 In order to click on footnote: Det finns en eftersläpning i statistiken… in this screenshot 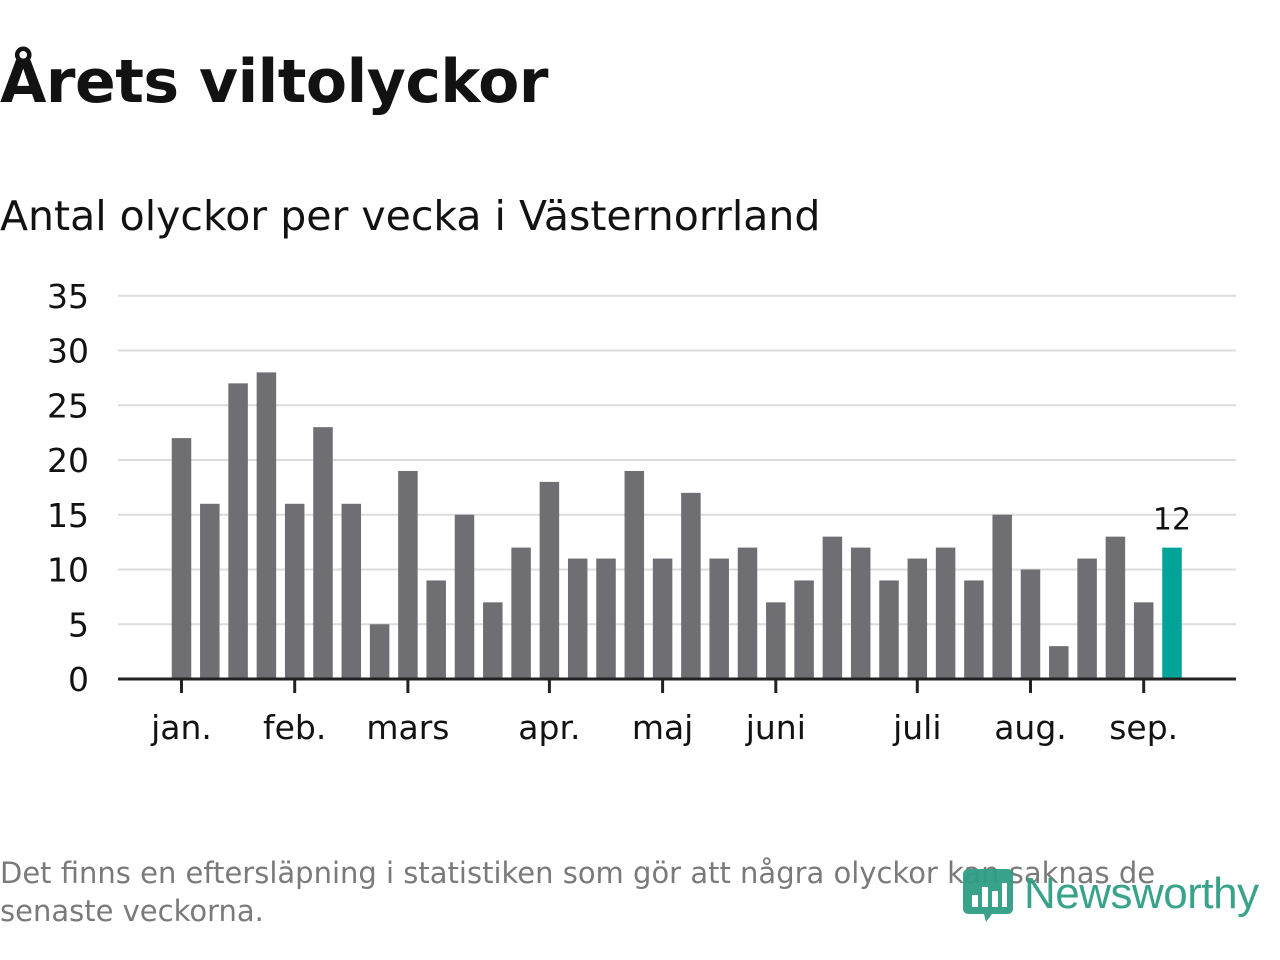, I will do `click(578, 892)`.